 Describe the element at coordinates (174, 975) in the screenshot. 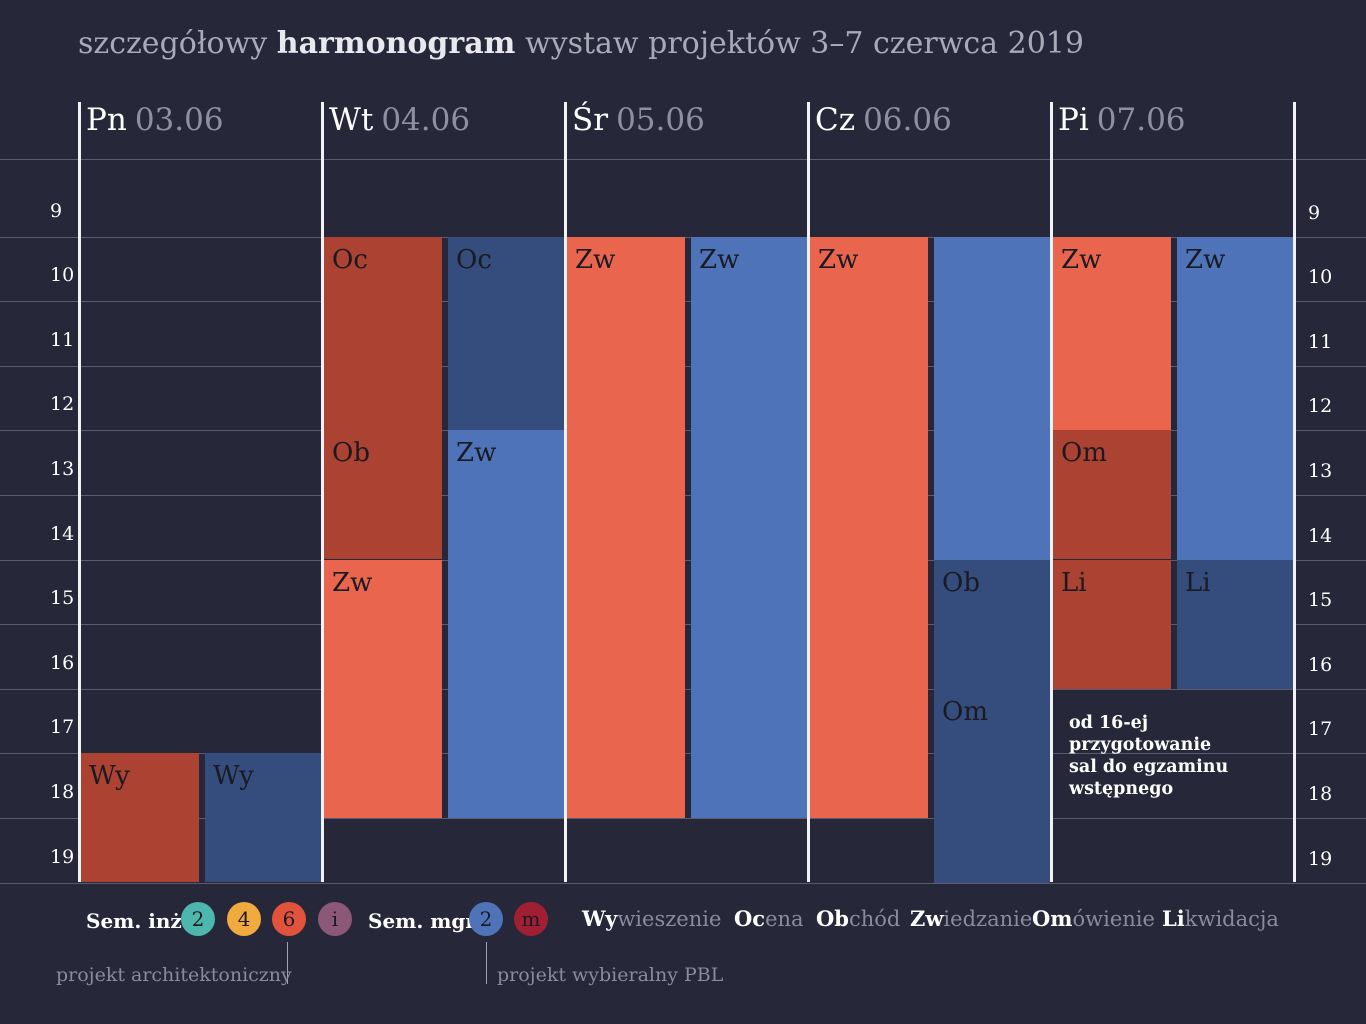

I see `legend-sub-left: projekt architektoniczny` at that location.